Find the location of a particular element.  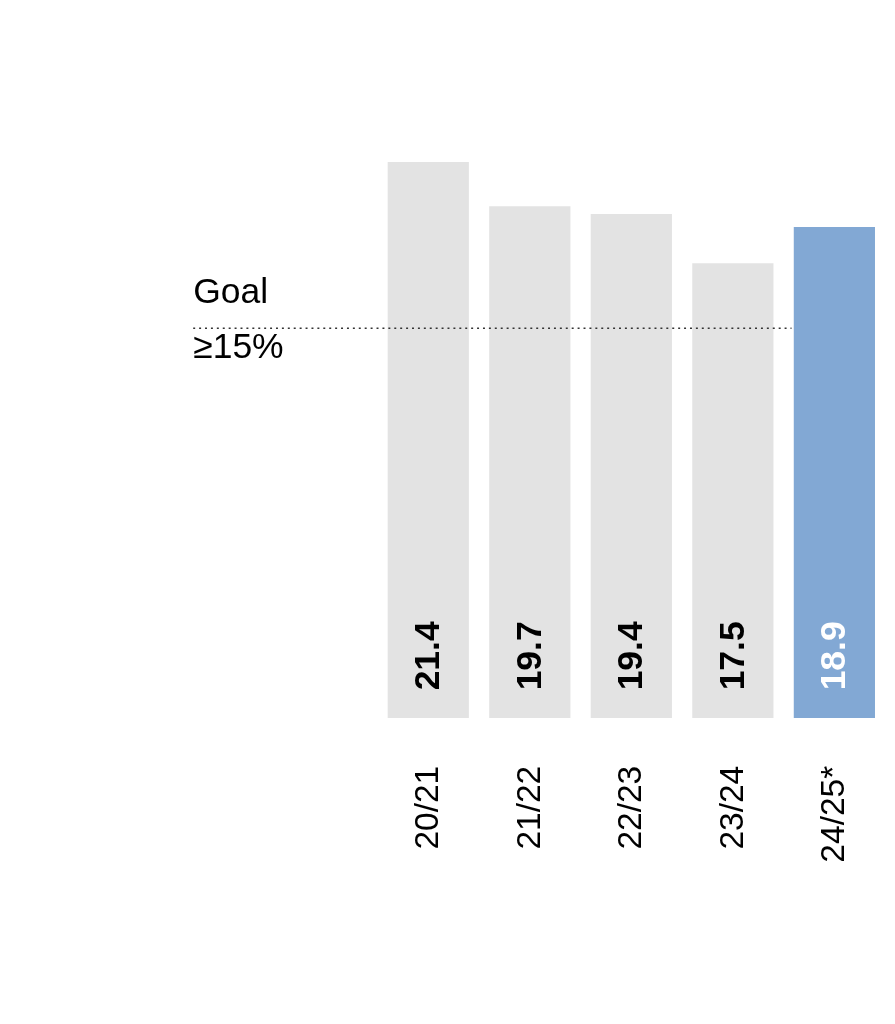

x-tick-label: 23/24 is located at coordinates (731, 807).